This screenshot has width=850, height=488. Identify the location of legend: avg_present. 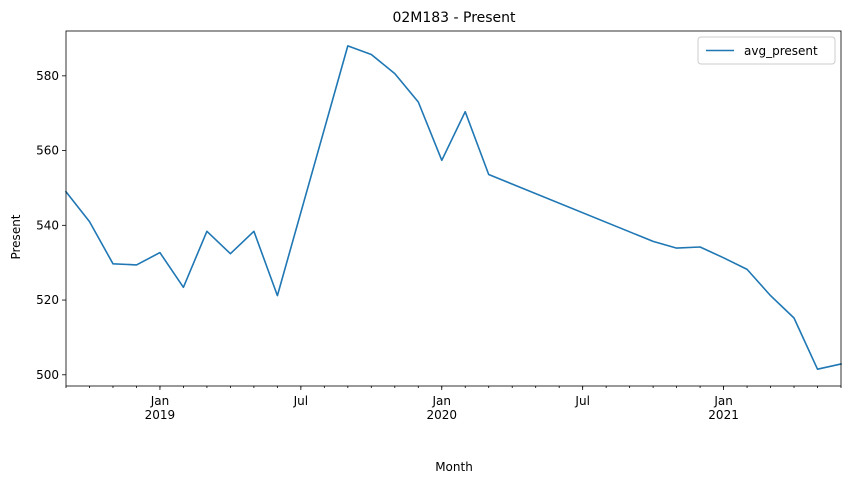
(766, 50).